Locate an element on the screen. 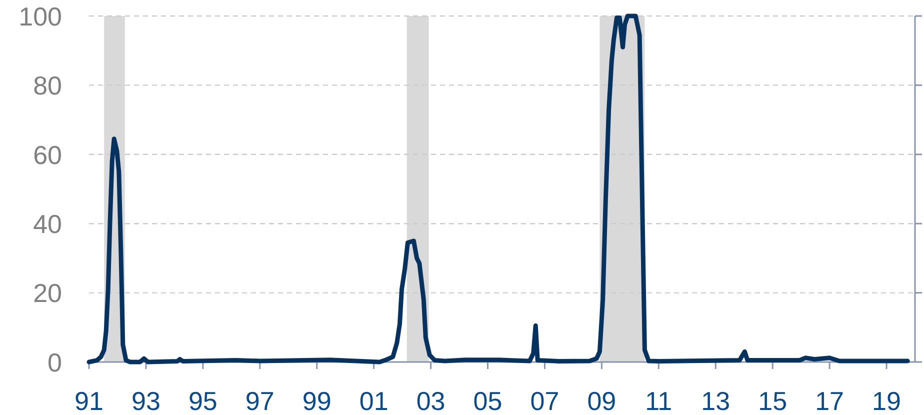 This screenshot has width=924, height=415. y-tick-label: 100 is located at coordinates (40, 16).